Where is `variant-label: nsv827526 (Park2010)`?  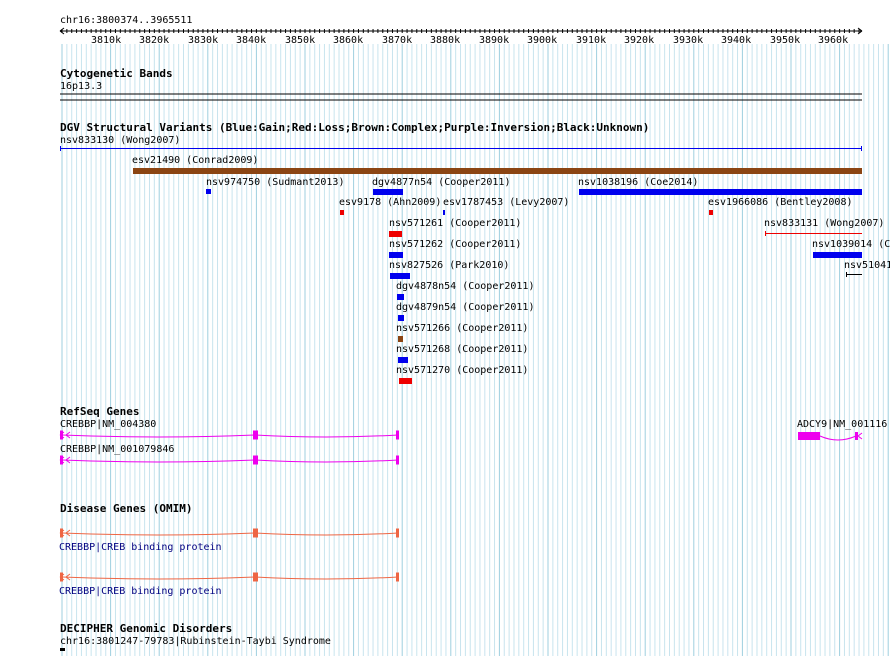 variant-label: nsv827526 (Park2010) is located at coordinates (449, 265).